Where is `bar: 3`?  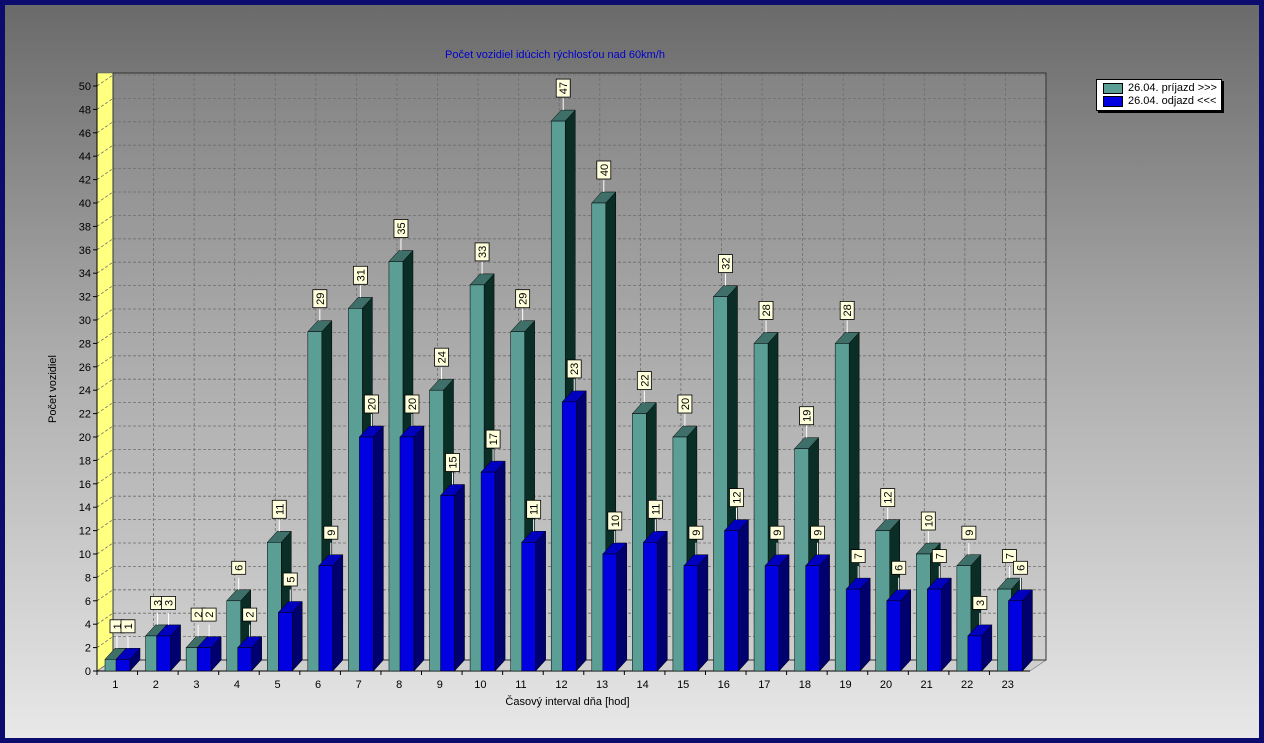 bar: 3 is located at coordinates (980, 634).